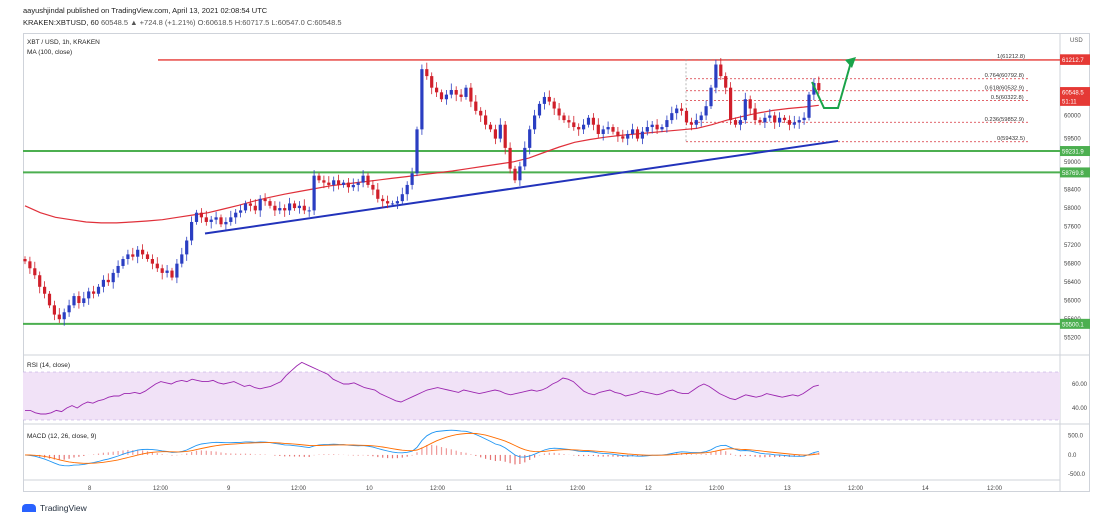 Image resolution: width=1117 pixels, height=525 pixels. I want to click on price-tick-label: 55200, so click(1072, 339).